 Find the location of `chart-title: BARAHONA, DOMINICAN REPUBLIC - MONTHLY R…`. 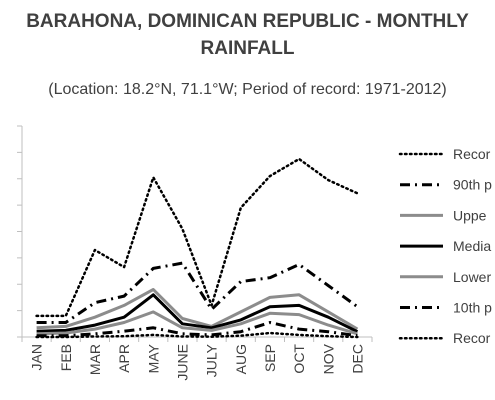

chart-title: BARAHONA, DOMINICAN REPUBLIC - MONTHLY R… is located at coordinates (247, 35).